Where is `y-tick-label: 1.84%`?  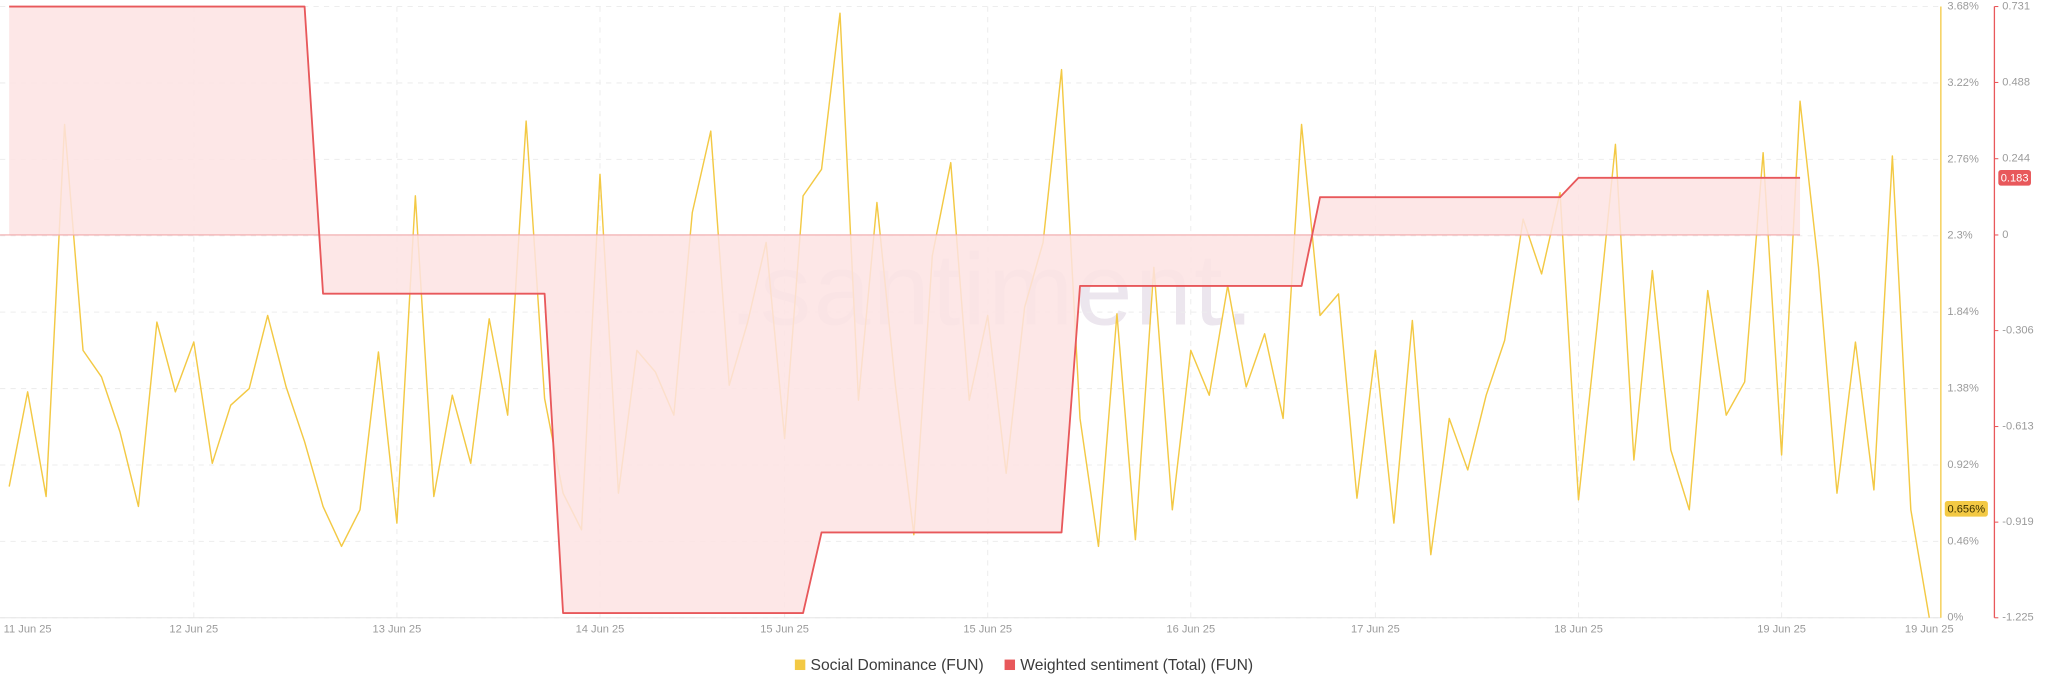
y-tick-label: 1.84% is located at coordinates (1963, 312).